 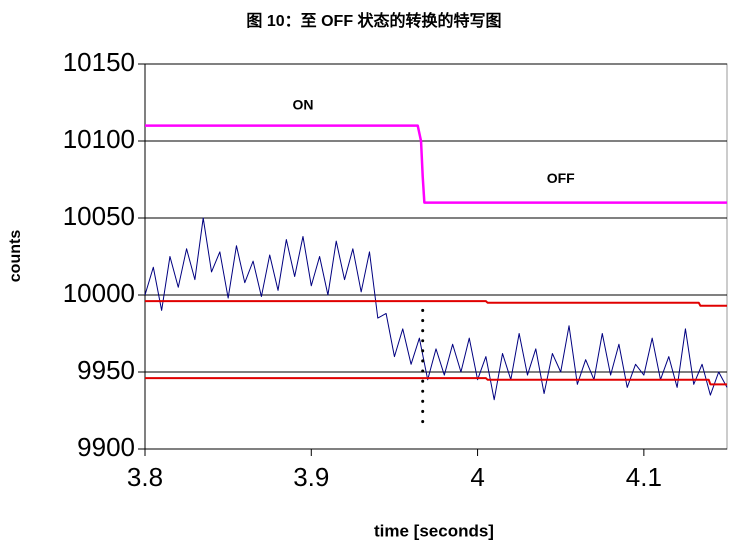 What do you see at coordinates (99, 139) in the screenshot?
I see `y-tick-label: 10100` at bounding box center [99, 139].